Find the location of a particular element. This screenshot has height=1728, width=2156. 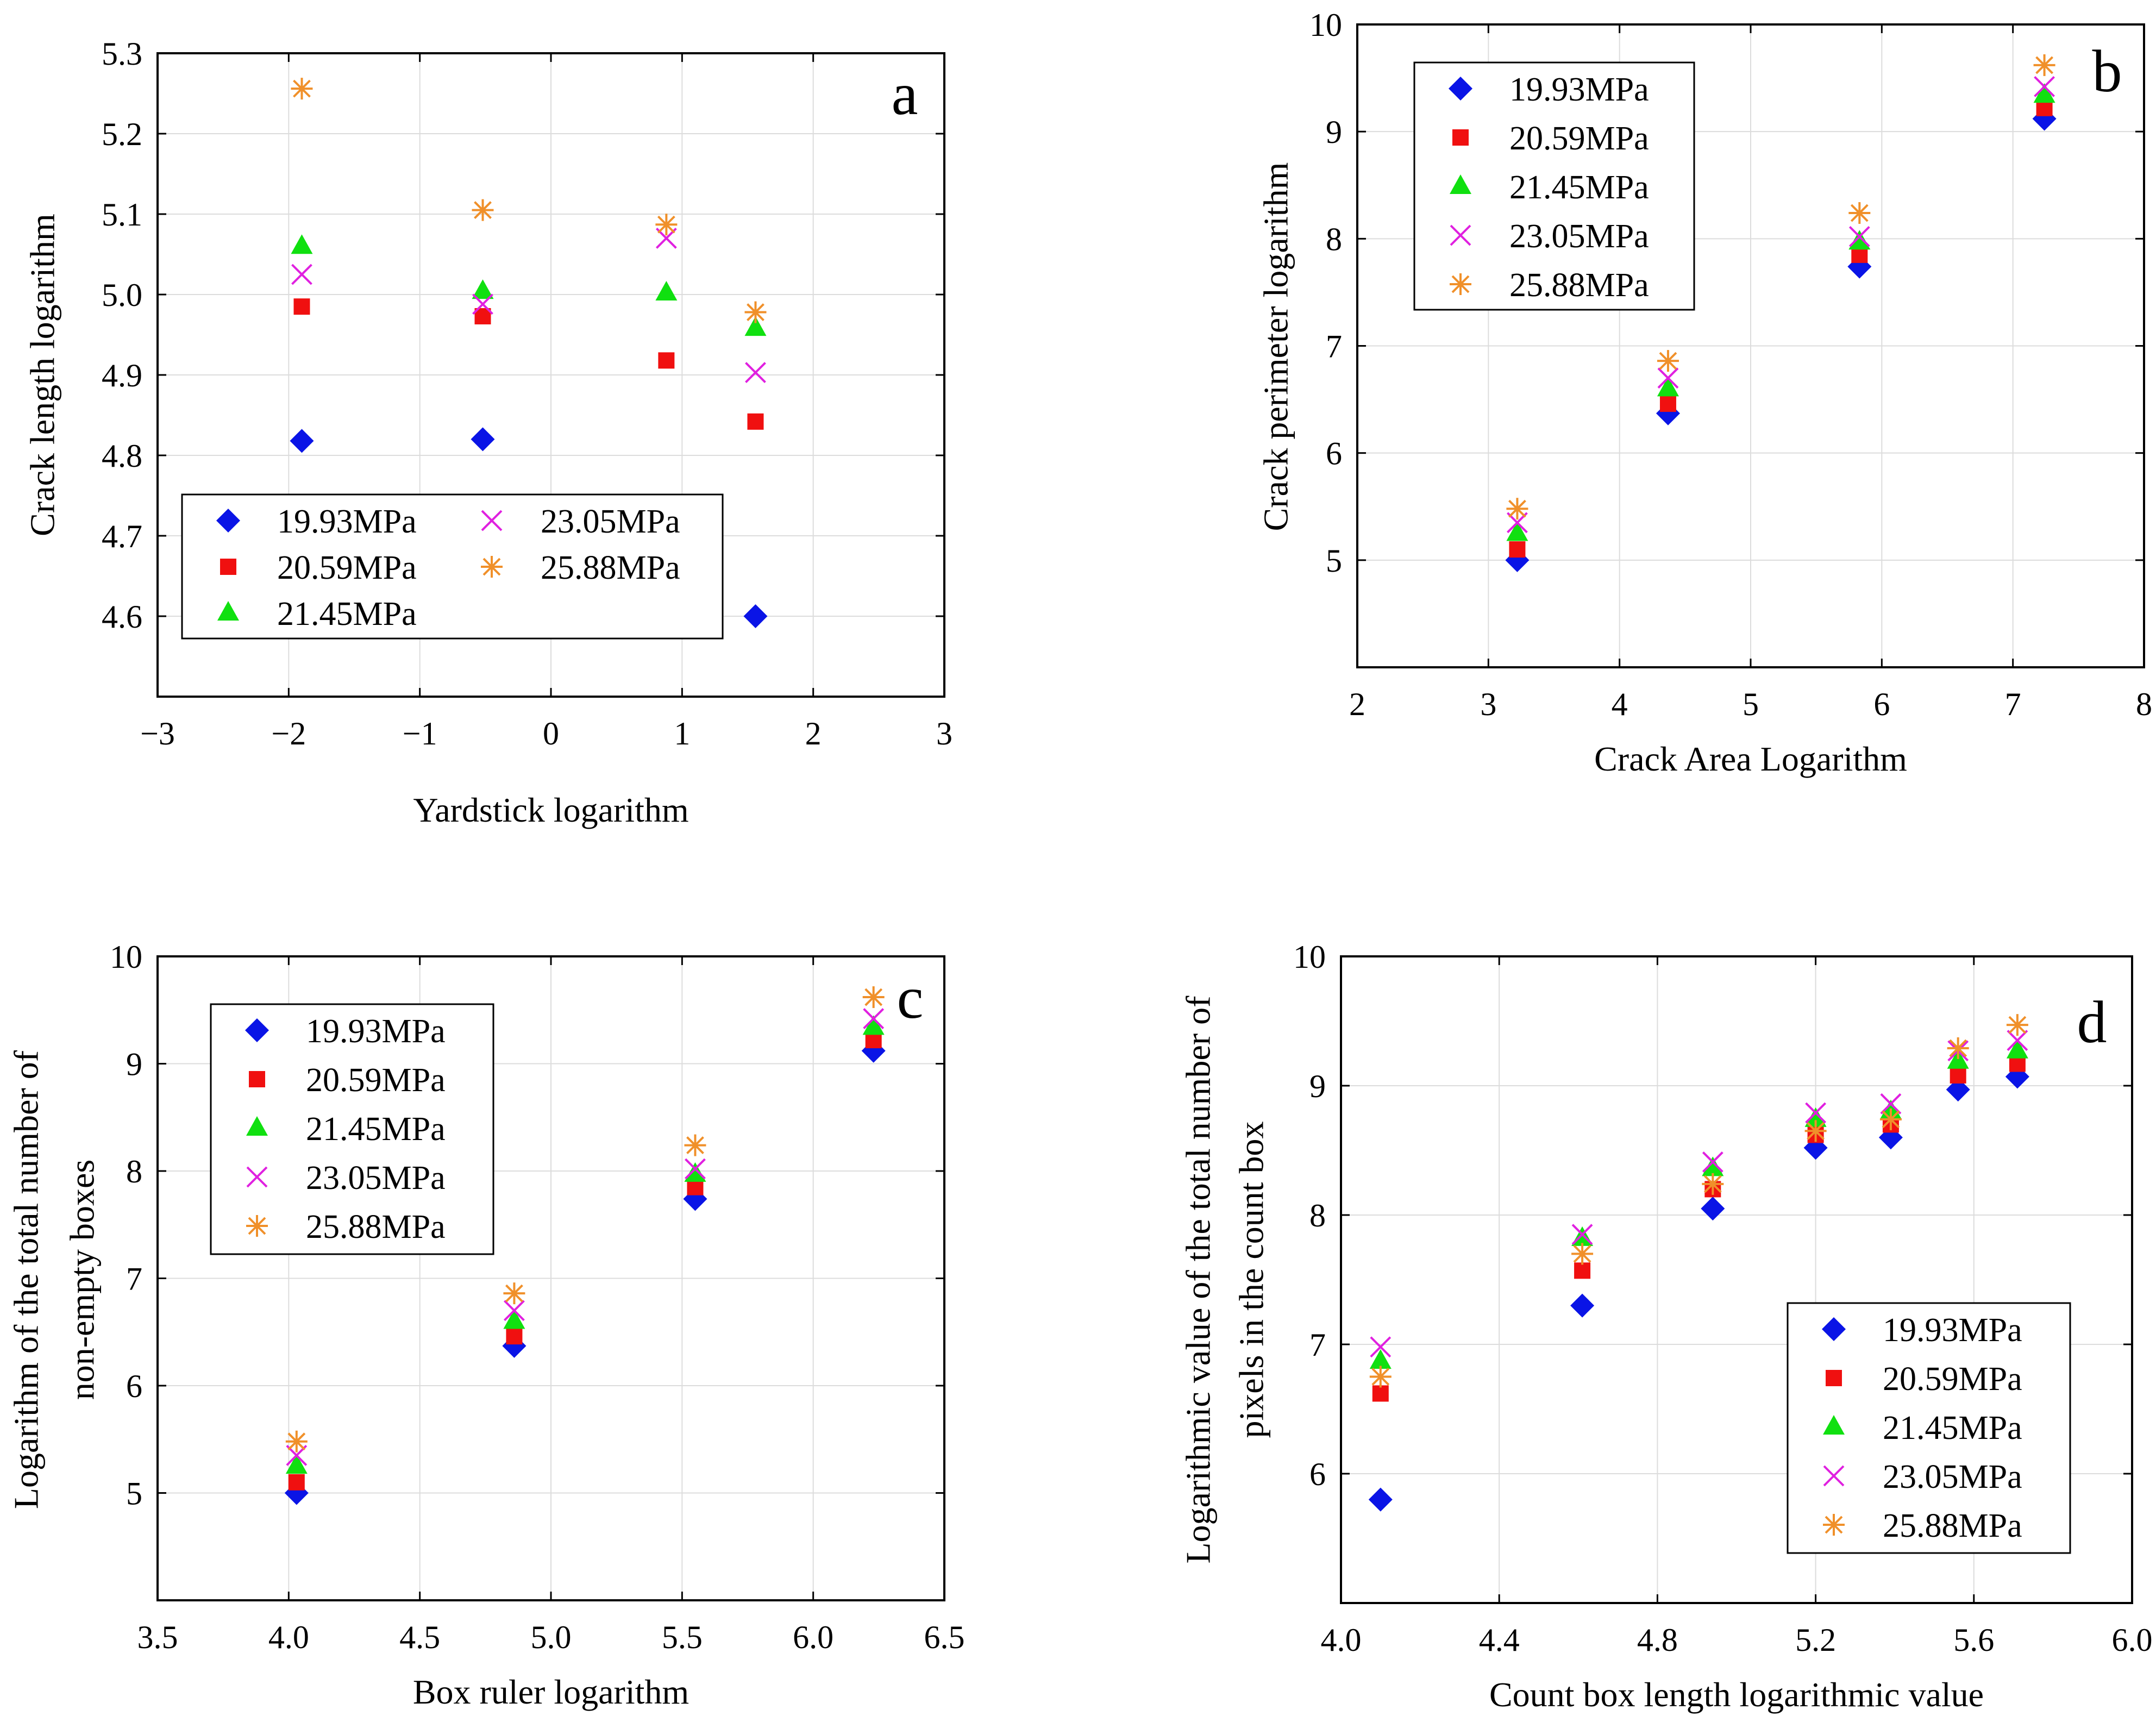

panel-letter: d is located at coordinates (2092, 1022).